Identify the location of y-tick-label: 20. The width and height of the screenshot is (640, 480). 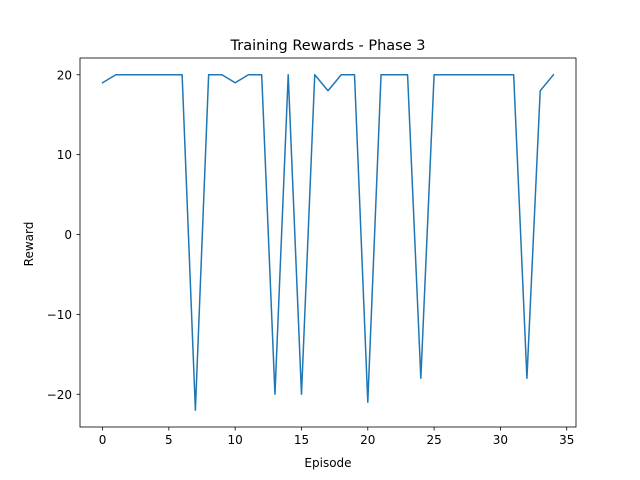
(64, 75).